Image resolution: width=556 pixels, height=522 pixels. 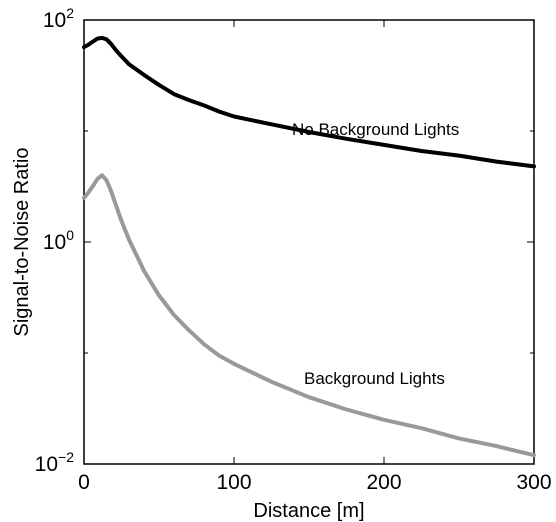 What do you see at coordinates (58, 18) in the screenshot?
I see `y-tick-label: 10²` at bounding box center [58, 18].